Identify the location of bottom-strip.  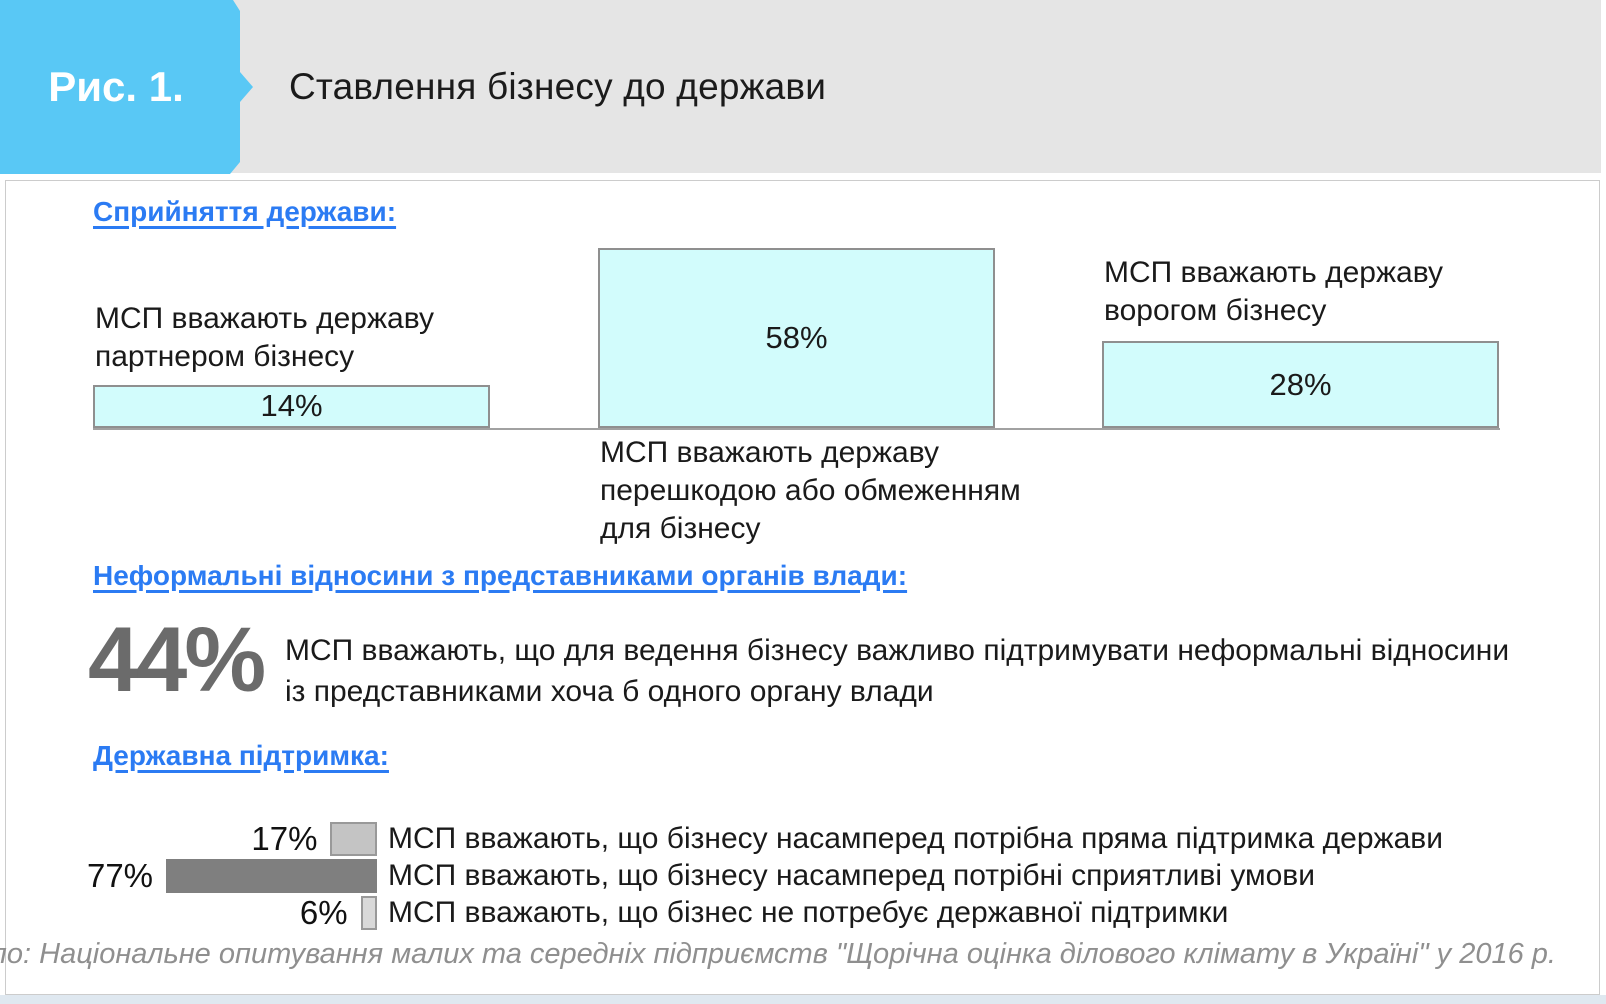
(803, 999).